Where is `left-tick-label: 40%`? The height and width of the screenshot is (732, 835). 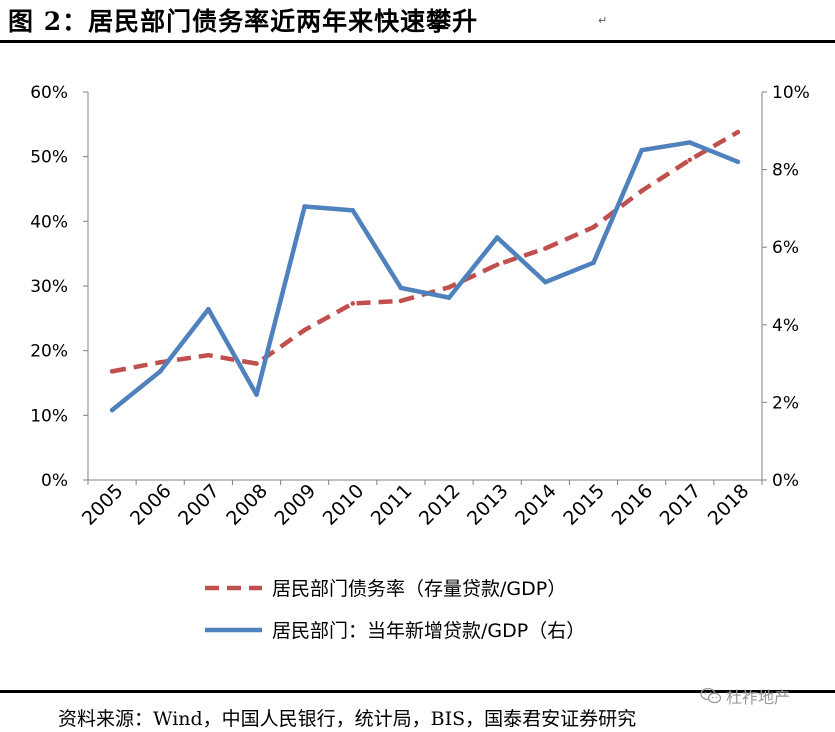 left-tick-label: 40% is located at coordinates (49, 222).